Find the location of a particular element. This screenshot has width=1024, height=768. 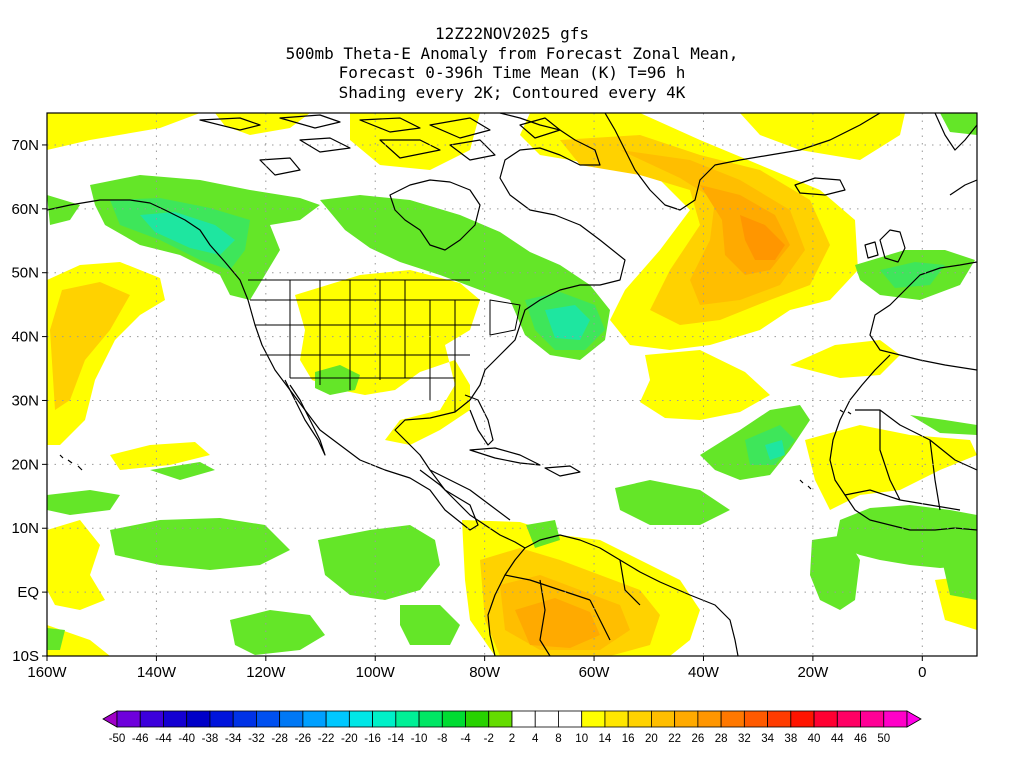

lat-label: 70N is located at coordinates (25, 145).